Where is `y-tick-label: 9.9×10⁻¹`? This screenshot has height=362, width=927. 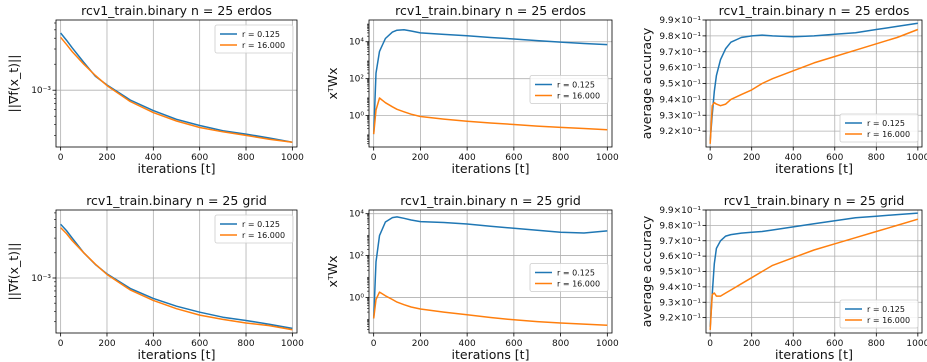 y-tick-label: 9.9×10⁻¹ is located at coordinates (680, 211).